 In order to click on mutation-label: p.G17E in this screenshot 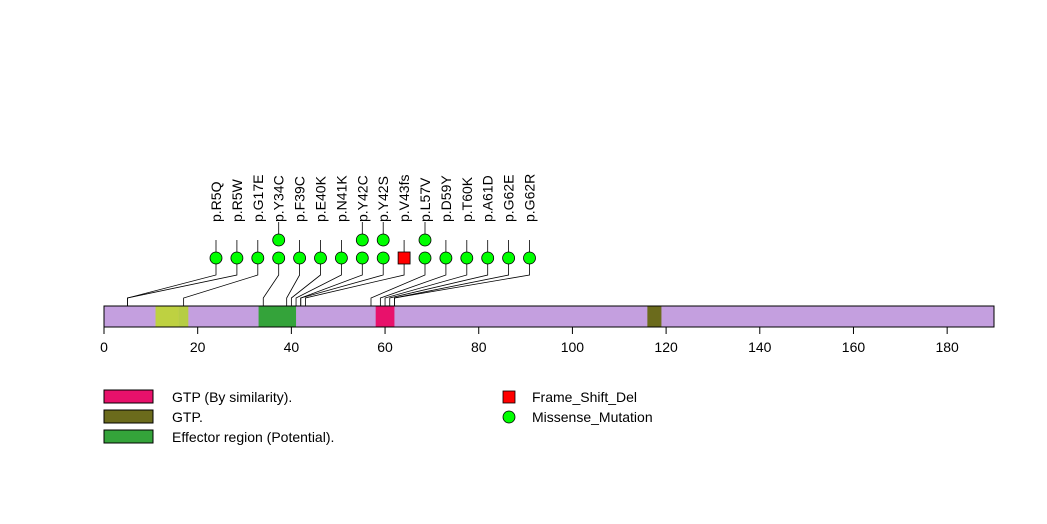, I will do `click(258, 198)`.